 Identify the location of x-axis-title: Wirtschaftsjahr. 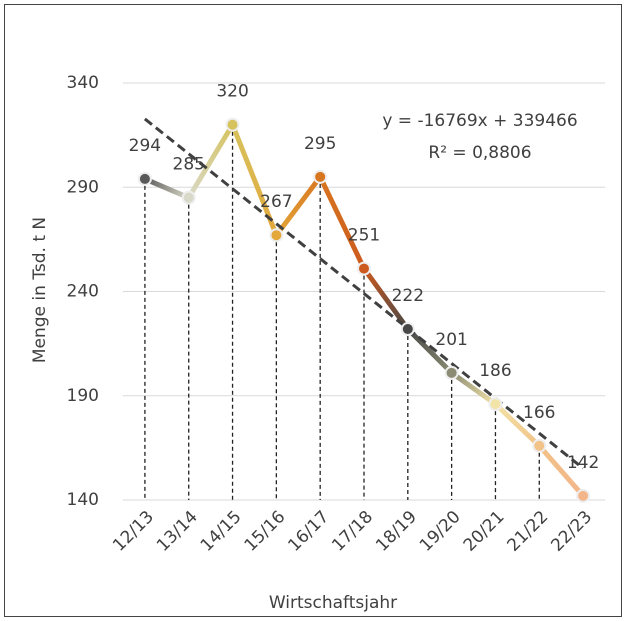
(333, 603).